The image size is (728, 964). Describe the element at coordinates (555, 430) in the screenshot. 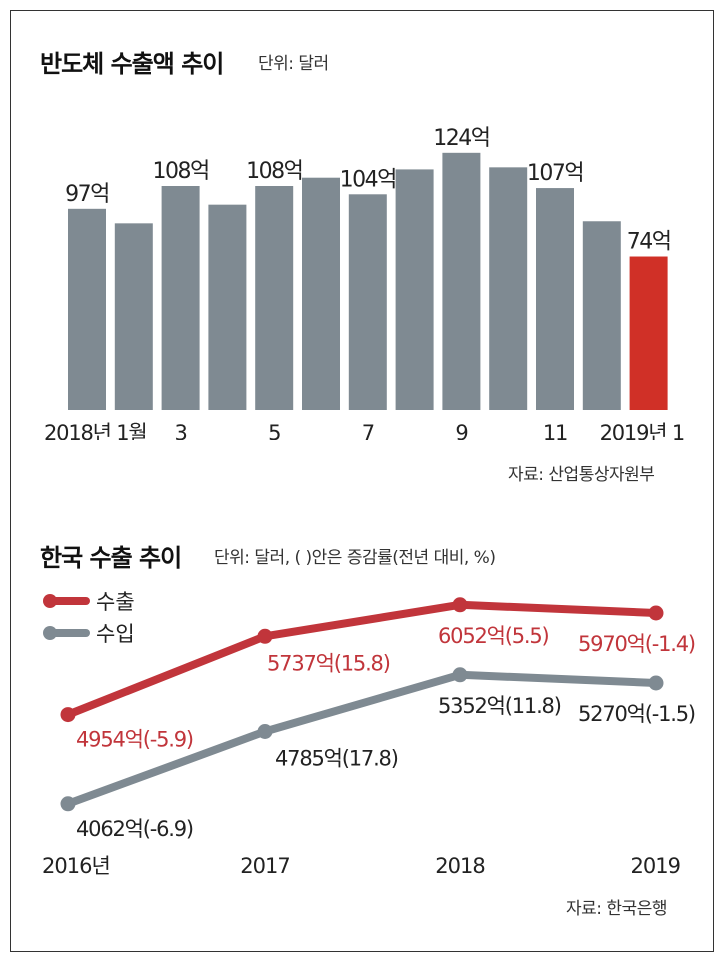

I see `x-tick-label: 11` at that location.